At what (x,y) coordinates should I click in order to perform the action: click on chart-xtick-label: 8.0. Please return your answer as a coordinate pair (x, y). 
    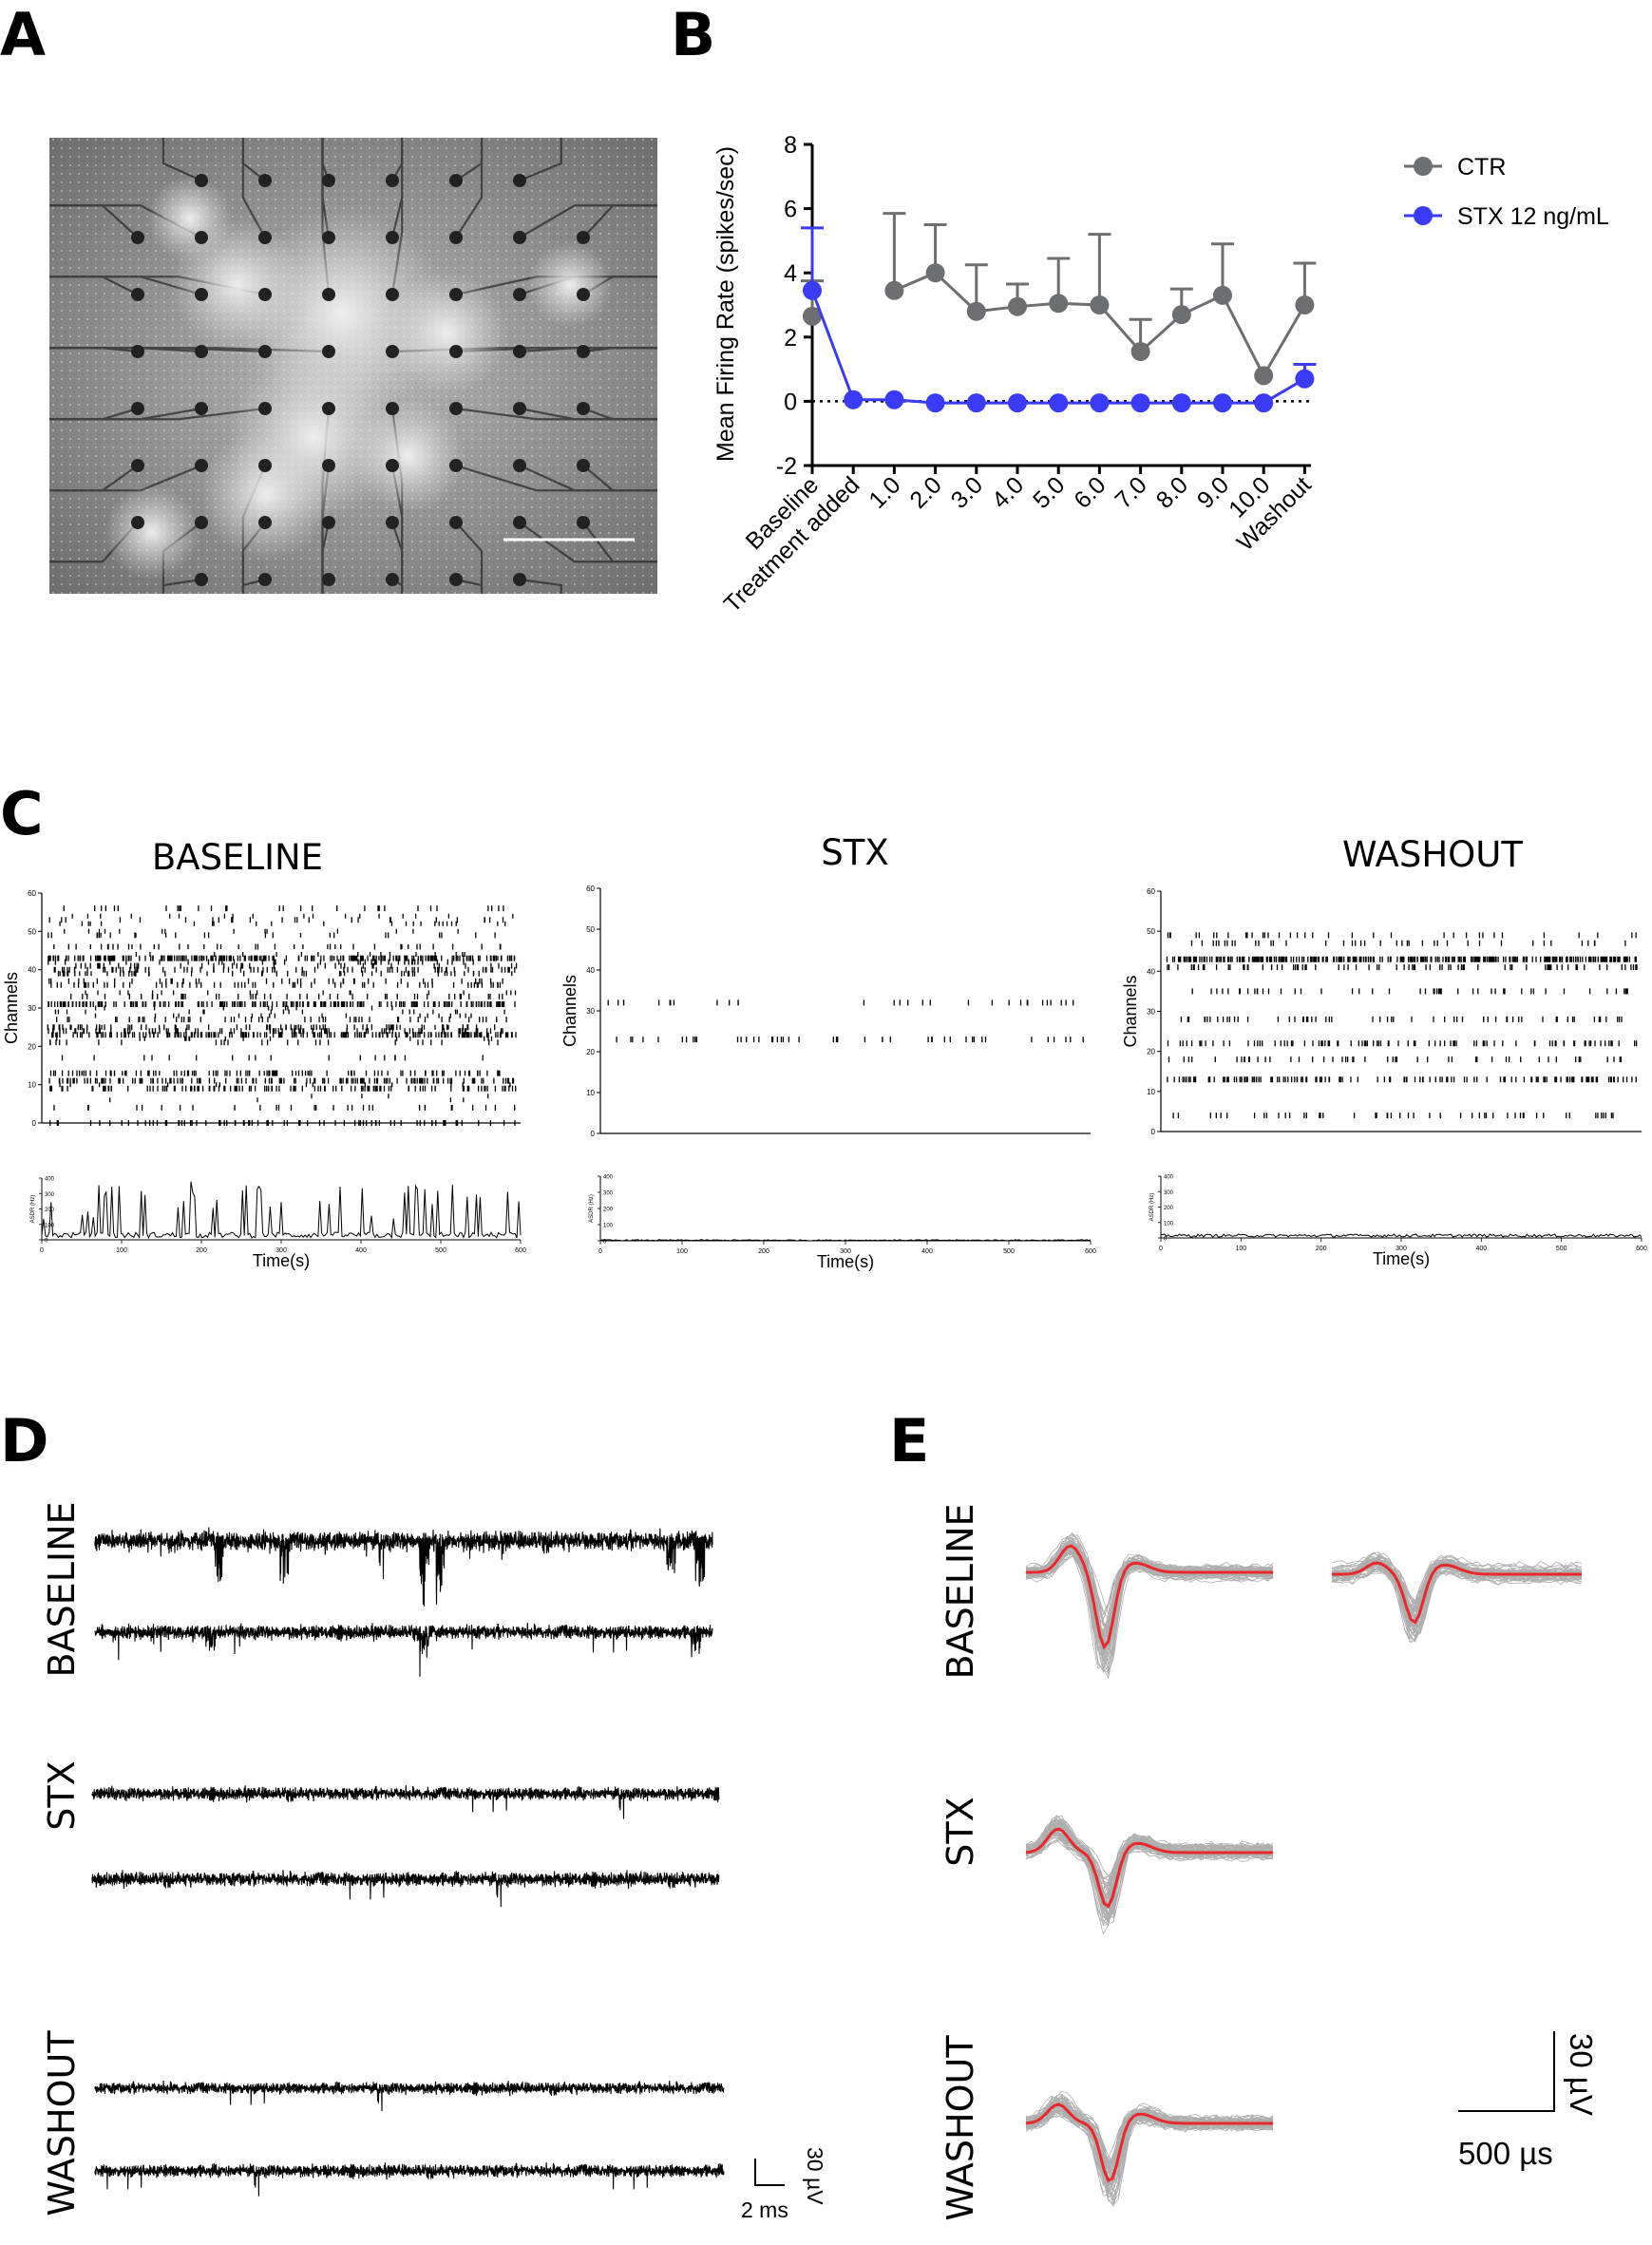
    Looking at the image, I should click on (1172, 492).